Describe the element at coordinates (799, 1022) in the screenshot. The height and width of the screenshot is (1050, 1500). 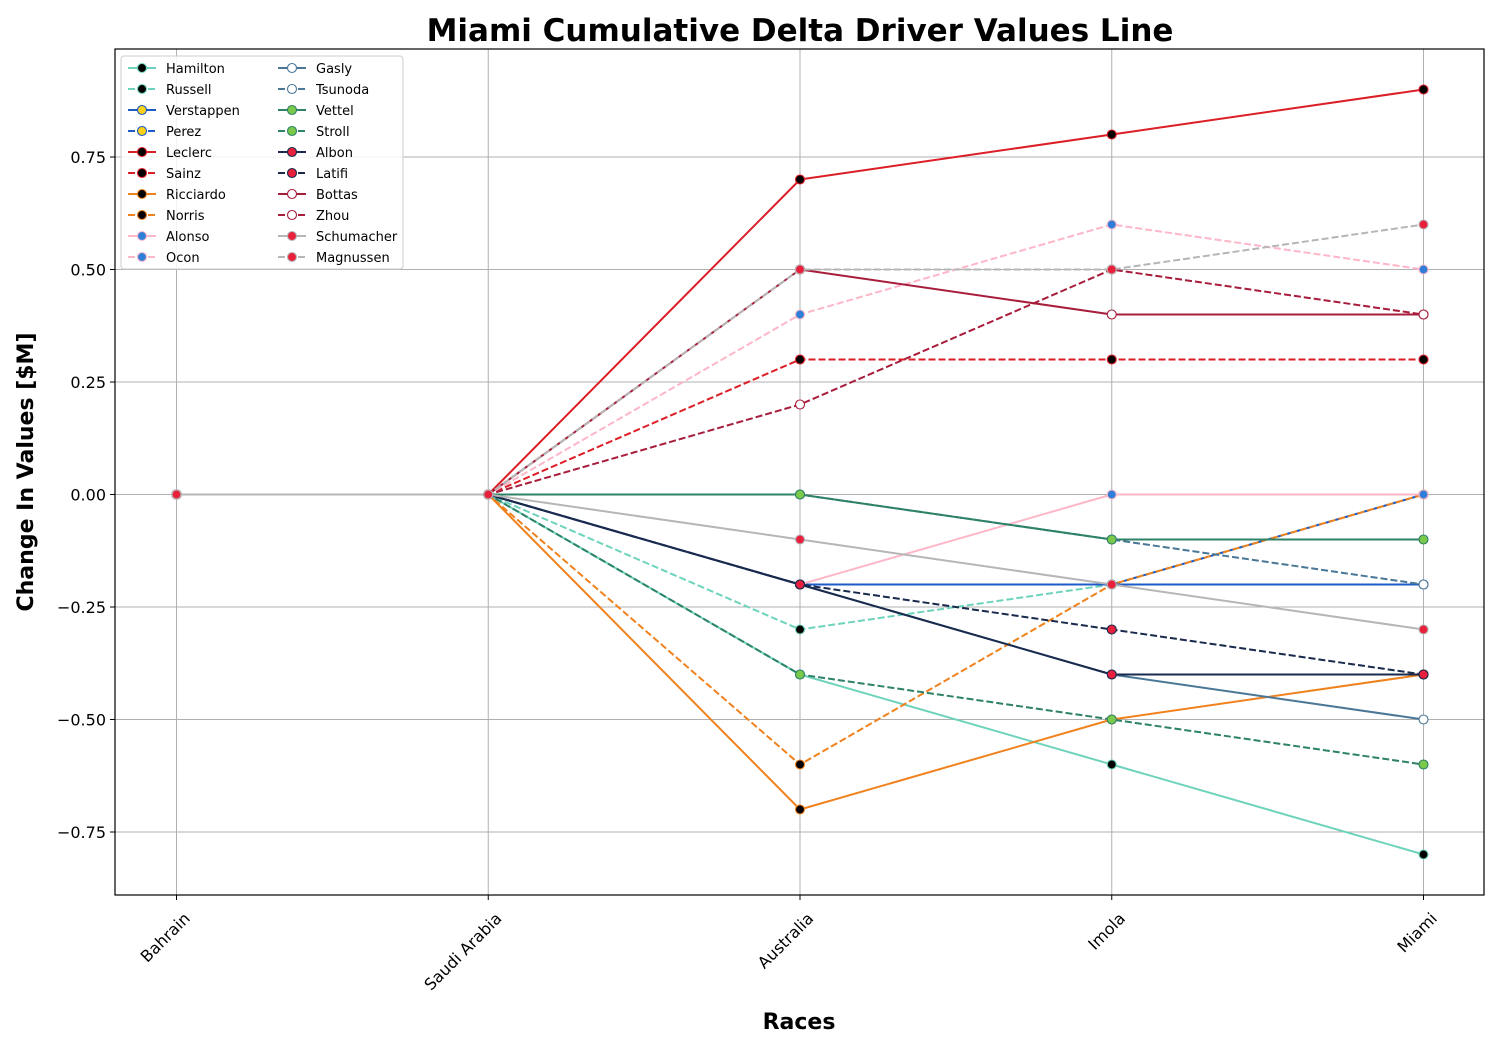
I see `x-axis-title: Races` at that location.